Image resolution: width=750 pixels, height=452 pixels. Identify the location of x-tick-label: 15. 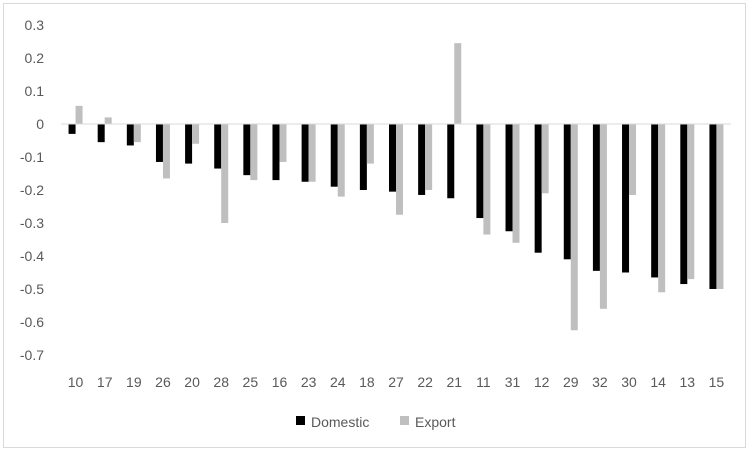
(717, 382).